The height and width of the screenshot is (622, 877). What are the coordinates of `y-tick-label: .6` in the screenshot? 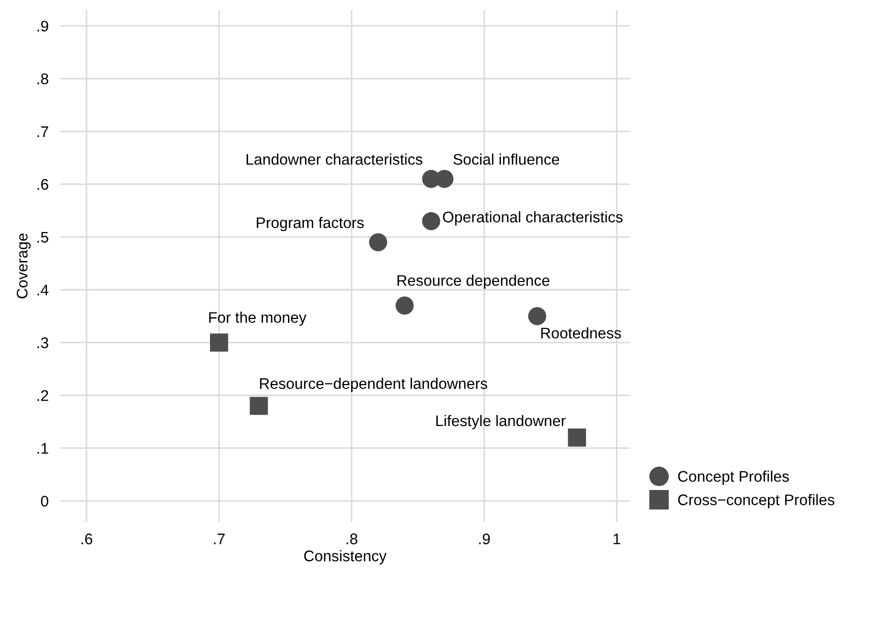 It's located at (43, 184).